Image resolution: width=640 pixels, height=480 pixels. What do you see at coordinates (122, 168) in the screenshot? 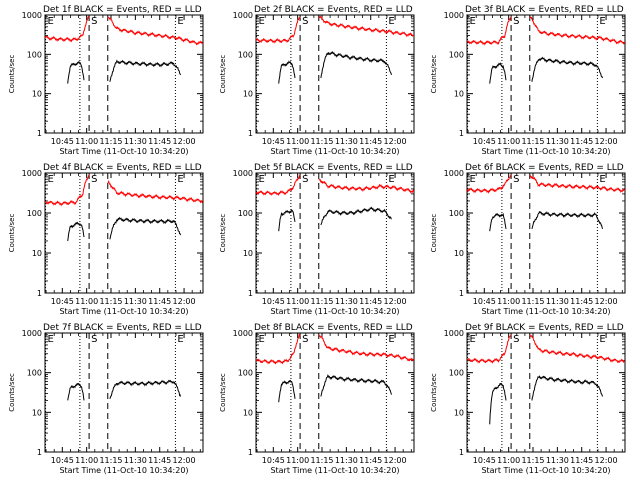
I see `panel-title: Det 4f BLACK = Events, RED = LLD` at bounding box center [122, 168].